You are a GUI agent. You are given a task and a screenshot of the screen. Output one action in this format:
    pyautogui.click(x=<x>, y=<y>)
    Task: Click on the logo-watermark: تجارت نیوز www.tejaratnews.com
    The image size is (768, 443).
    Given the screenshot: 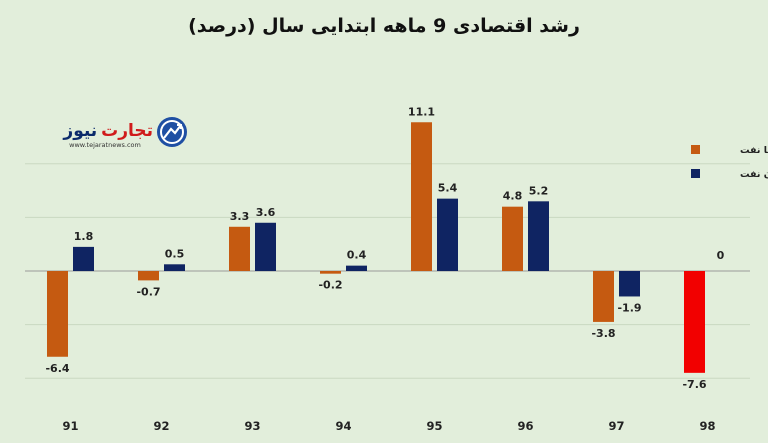 What is the action you would take?
    pyautogui.click(x=124, y=133)
    